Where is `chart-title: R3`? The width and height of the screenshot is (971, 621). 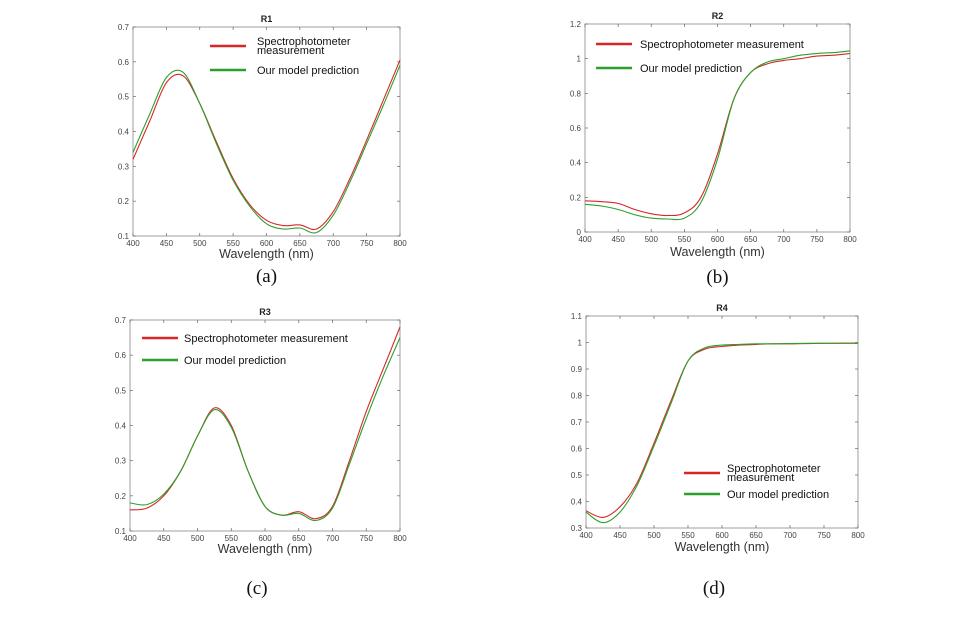
chart-title: R3 is located at coordinates (265, 312).